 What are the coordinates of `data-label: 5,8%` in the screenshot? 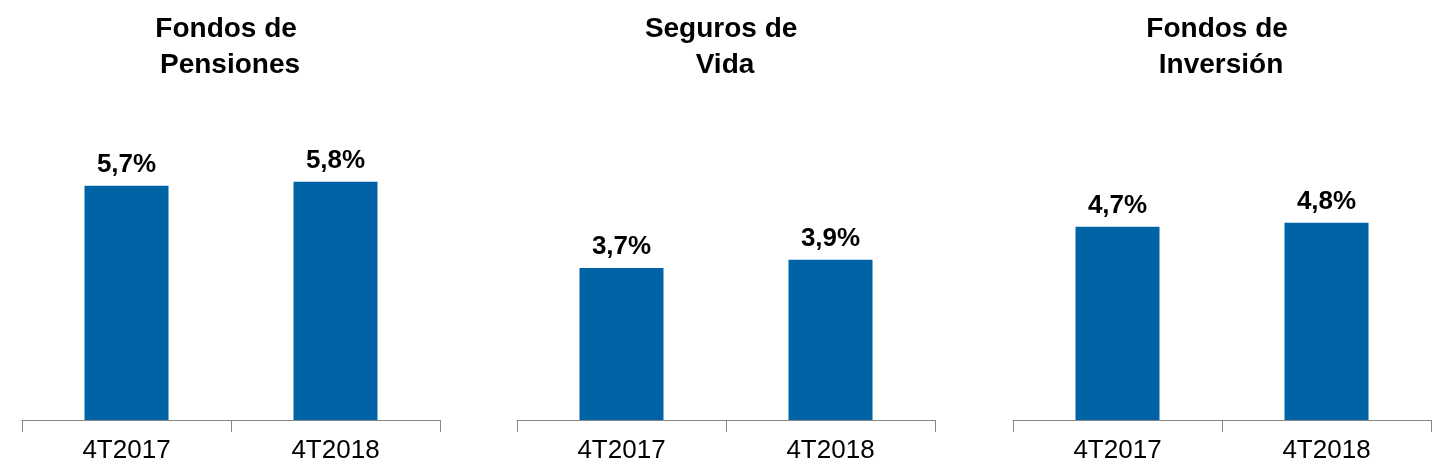 It's located at (335, 158).